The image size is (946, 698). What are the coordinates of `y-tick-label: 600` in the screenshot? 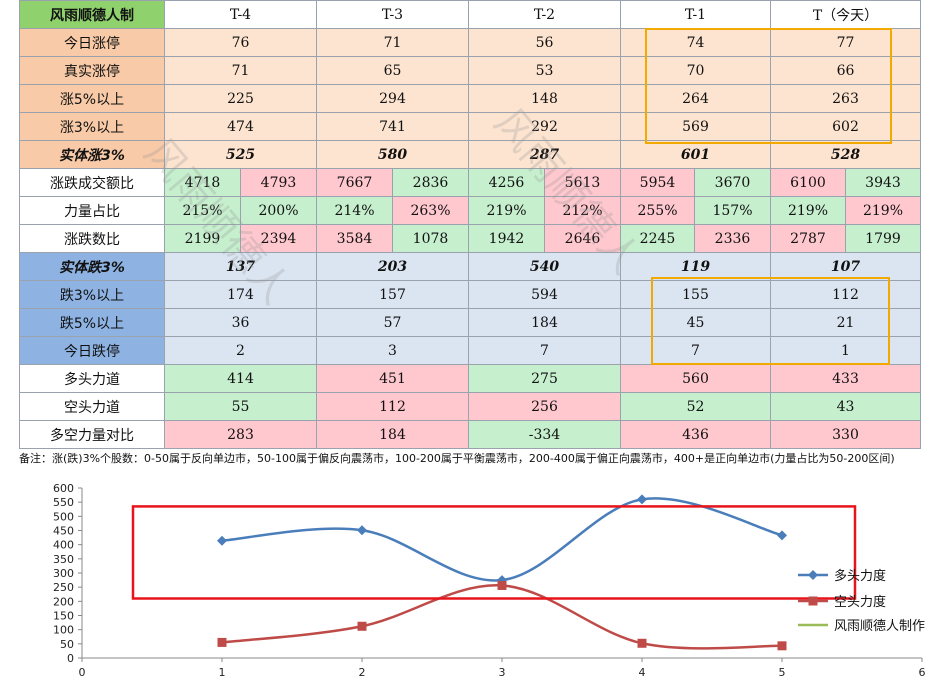 It's located at (63, 488).